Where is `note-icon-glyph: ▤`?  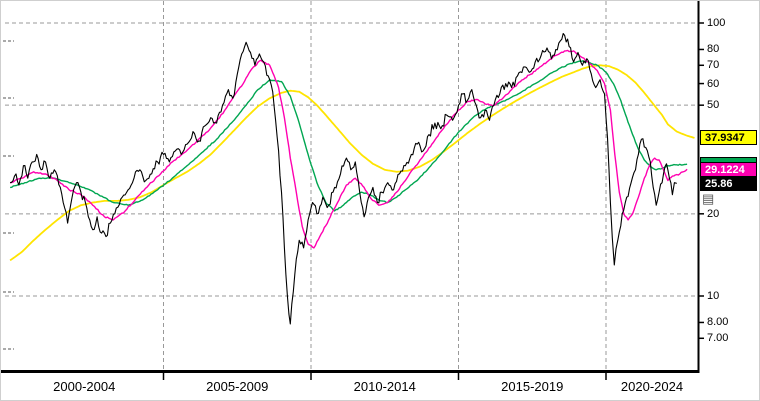 note-icon-glyph: ▤ is located at coordinates (708, 198).